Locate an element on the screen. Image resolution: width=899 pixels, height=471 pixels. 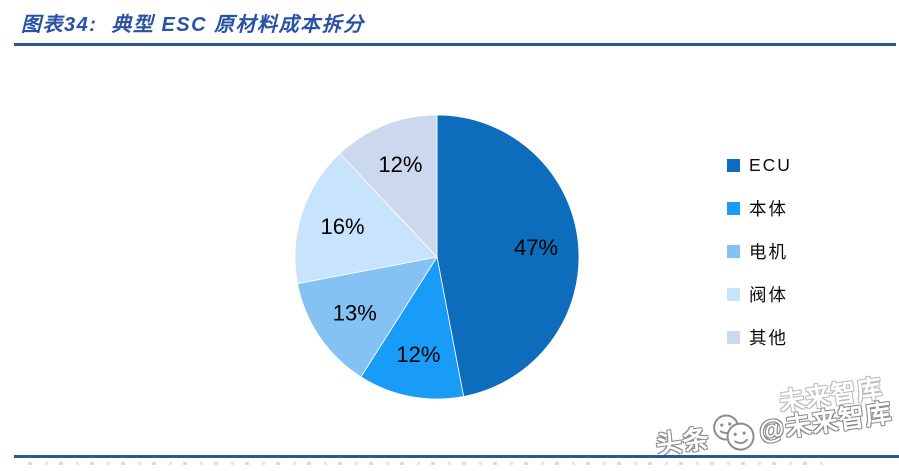
pie-data-label-其他: 12% is located at coordinates (400, 164).